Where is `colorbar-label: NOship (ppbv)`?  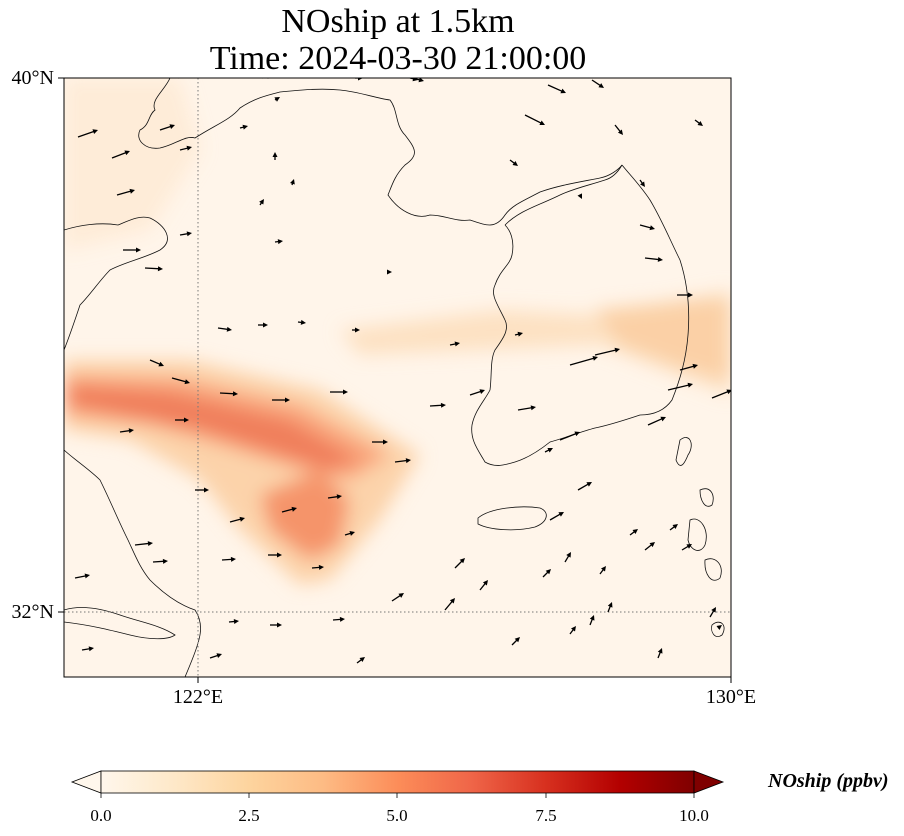 colorbar-label: NOship (ppbv) is located at coordinates (828, 781).